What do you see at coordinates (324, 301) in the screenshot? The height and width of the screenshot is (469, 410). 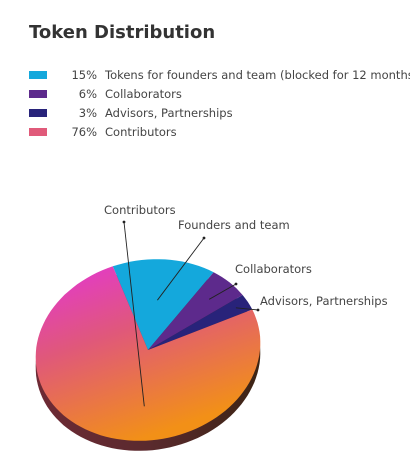 I see `pie-label-advisors-partnerships: Advisors, Partnerships` at bounding box center [324, 301].